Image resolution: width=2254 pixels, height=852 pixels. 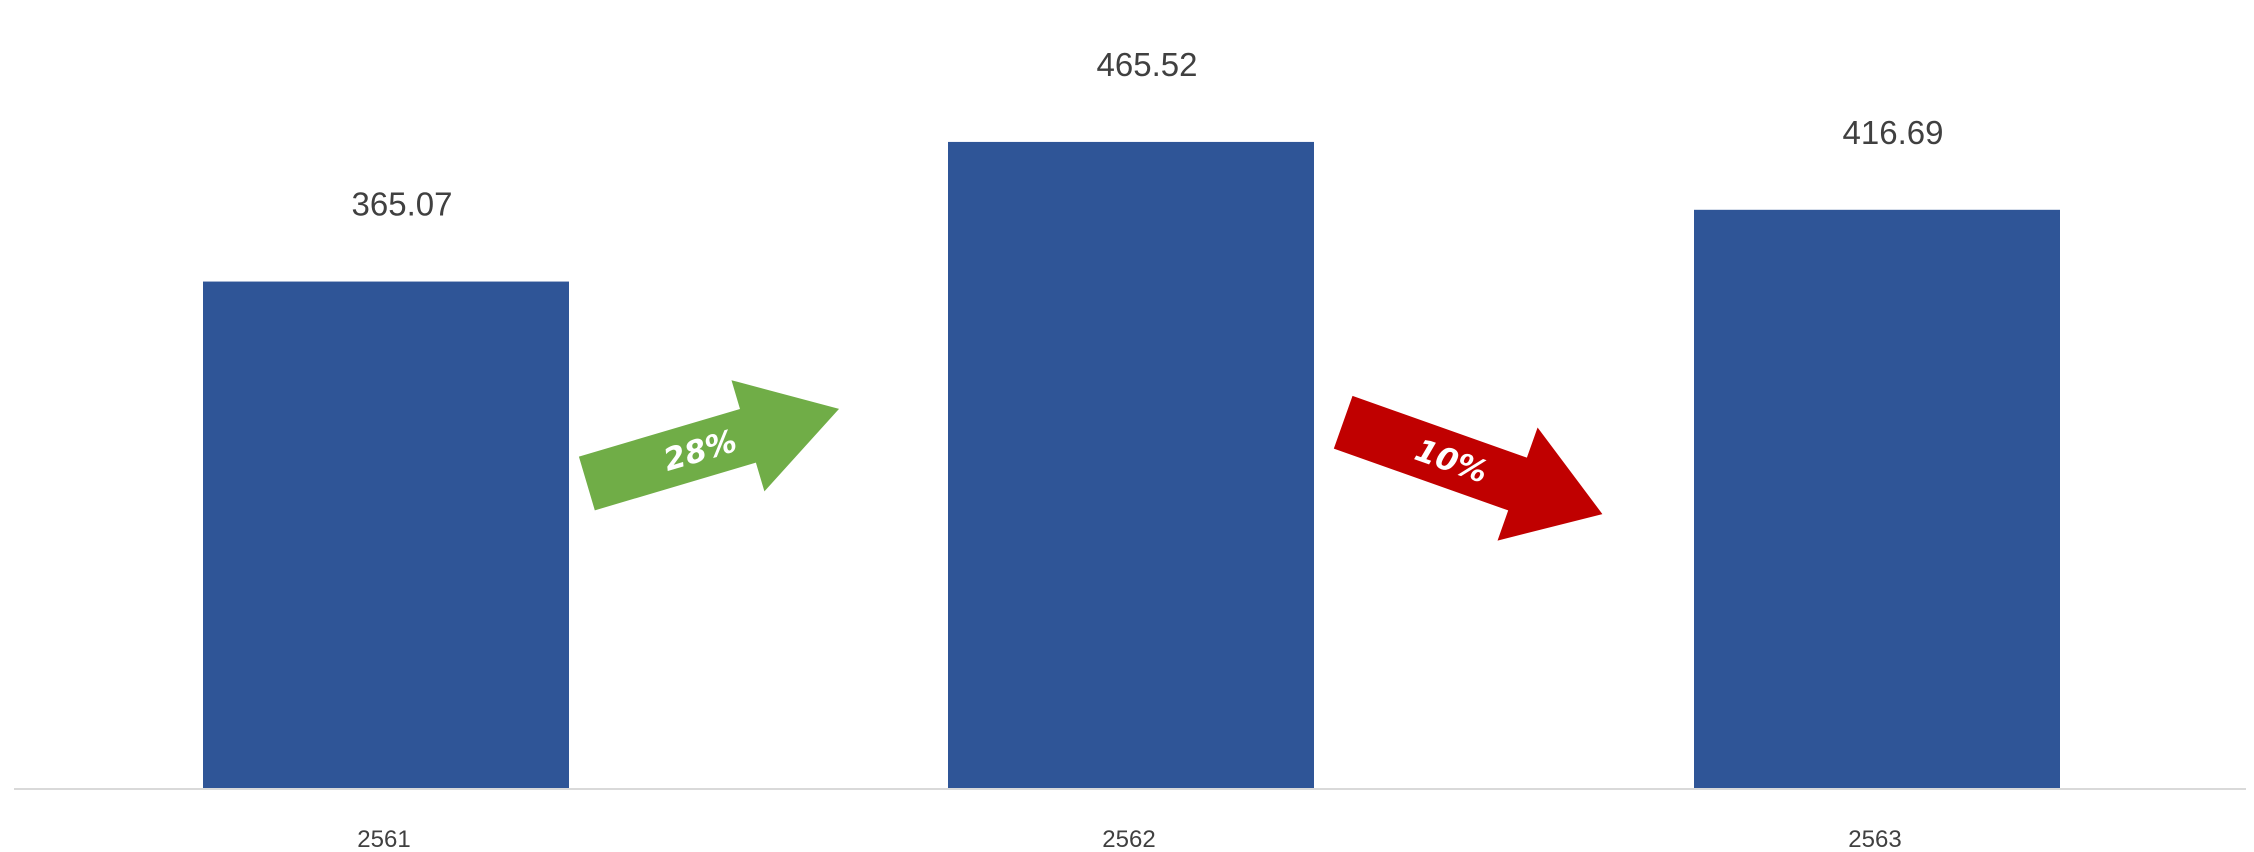 I want to click on increase-arrow-icon: 28%, so click(x=709, y=445).